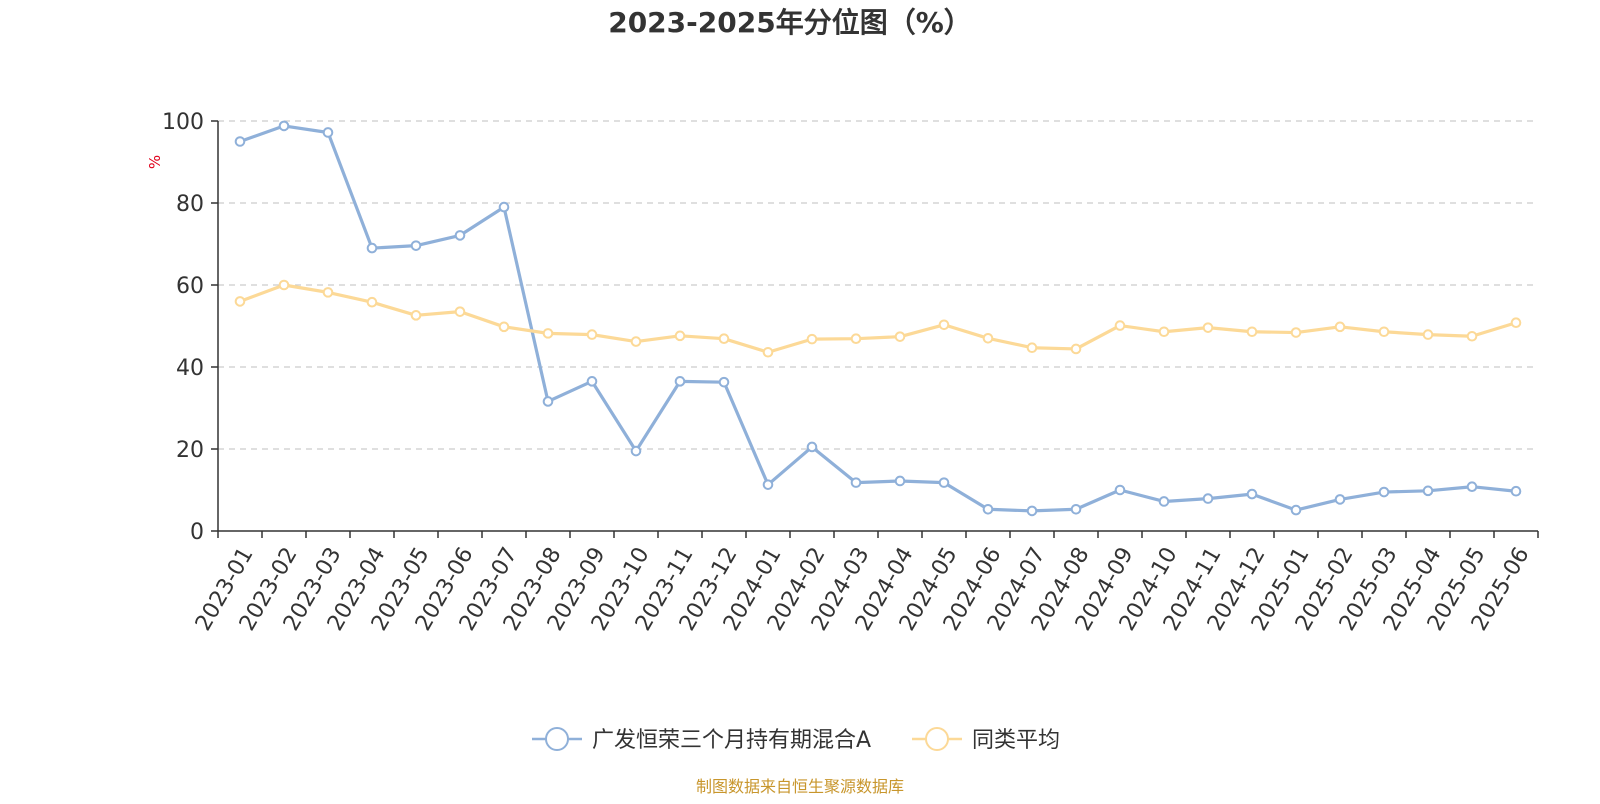 The height and width of the screenshot is (804, 1600). What do you see at coordinates (190, 286) in the screenshot?
I see `y-tick-label: 60` at bounding box center [190, 286].